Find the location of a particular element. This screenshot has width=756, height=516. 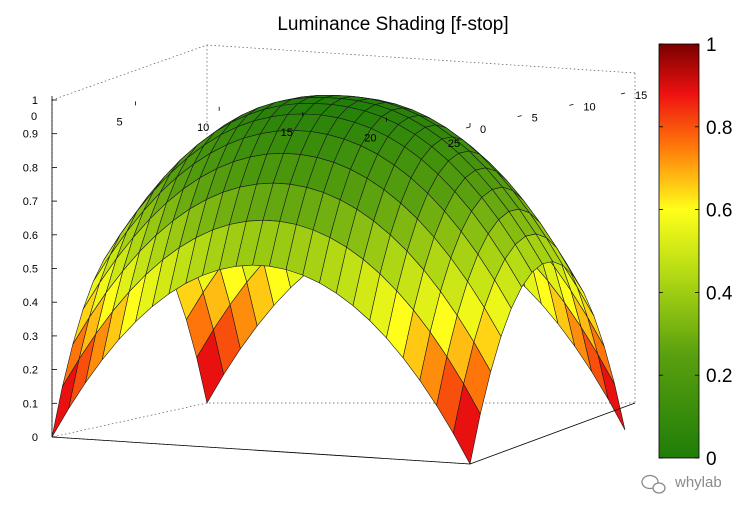

z-tick-label: 1 is located at coordinates (35, 101).